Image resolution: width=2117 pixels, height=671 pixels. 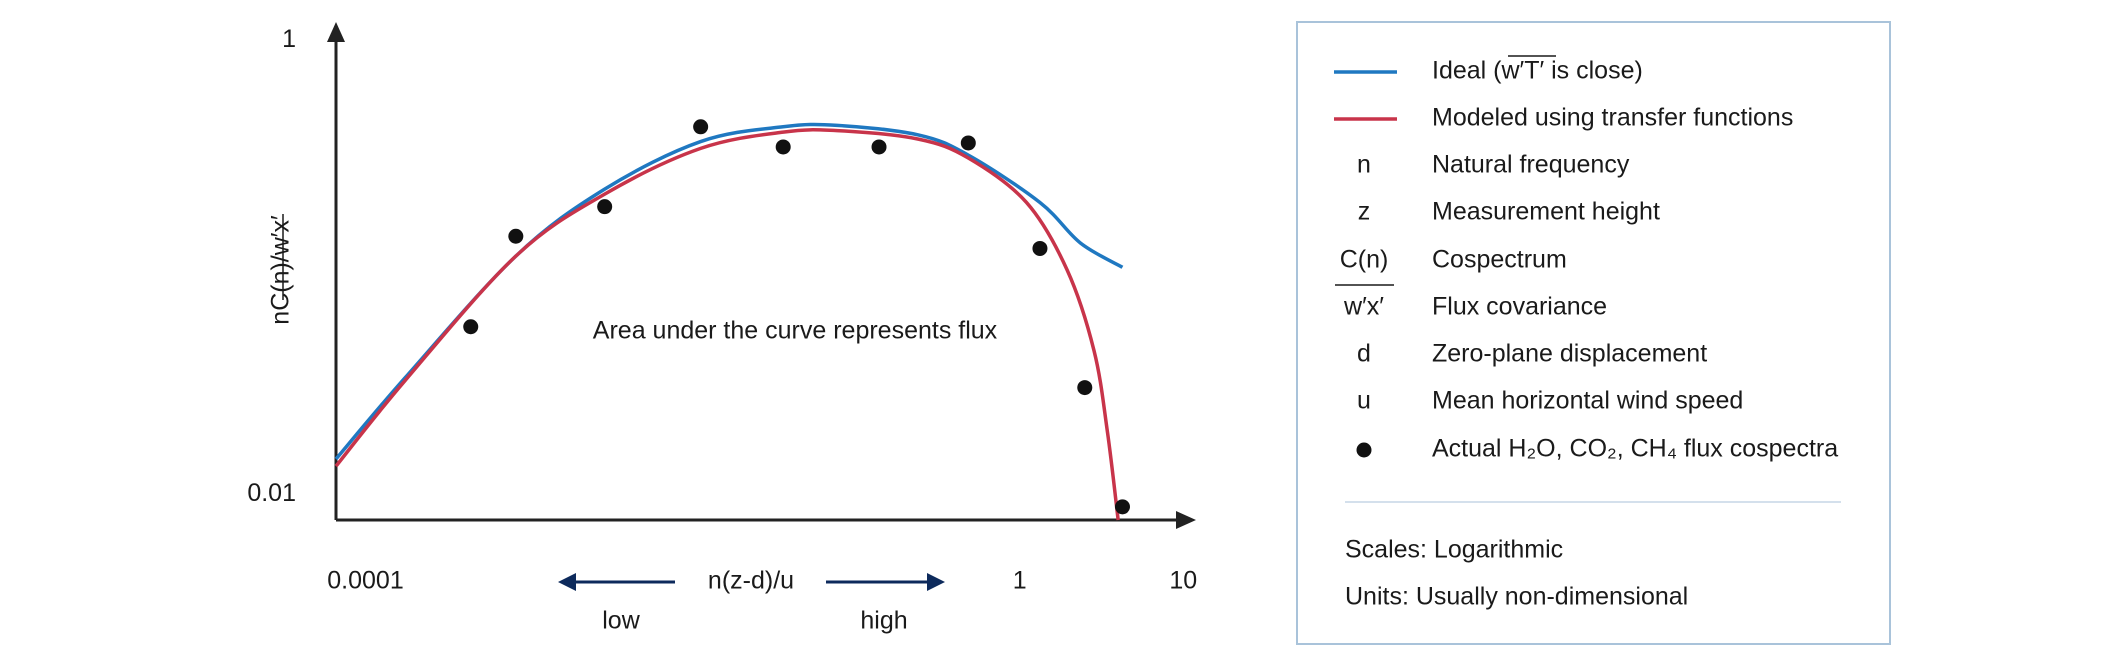 I want to click on glossary-text: Cospectrum, so click(x=1499, y=260).